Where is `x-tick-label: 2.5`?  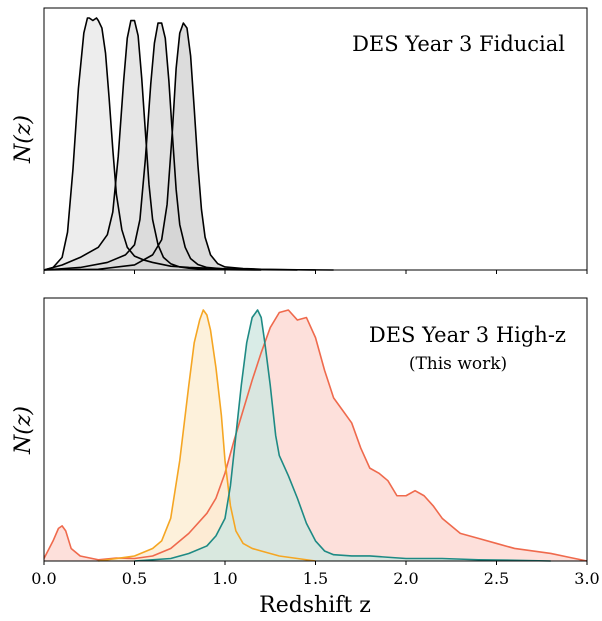
x-tick-label: 2.5 is located at coordinates (496, 578).